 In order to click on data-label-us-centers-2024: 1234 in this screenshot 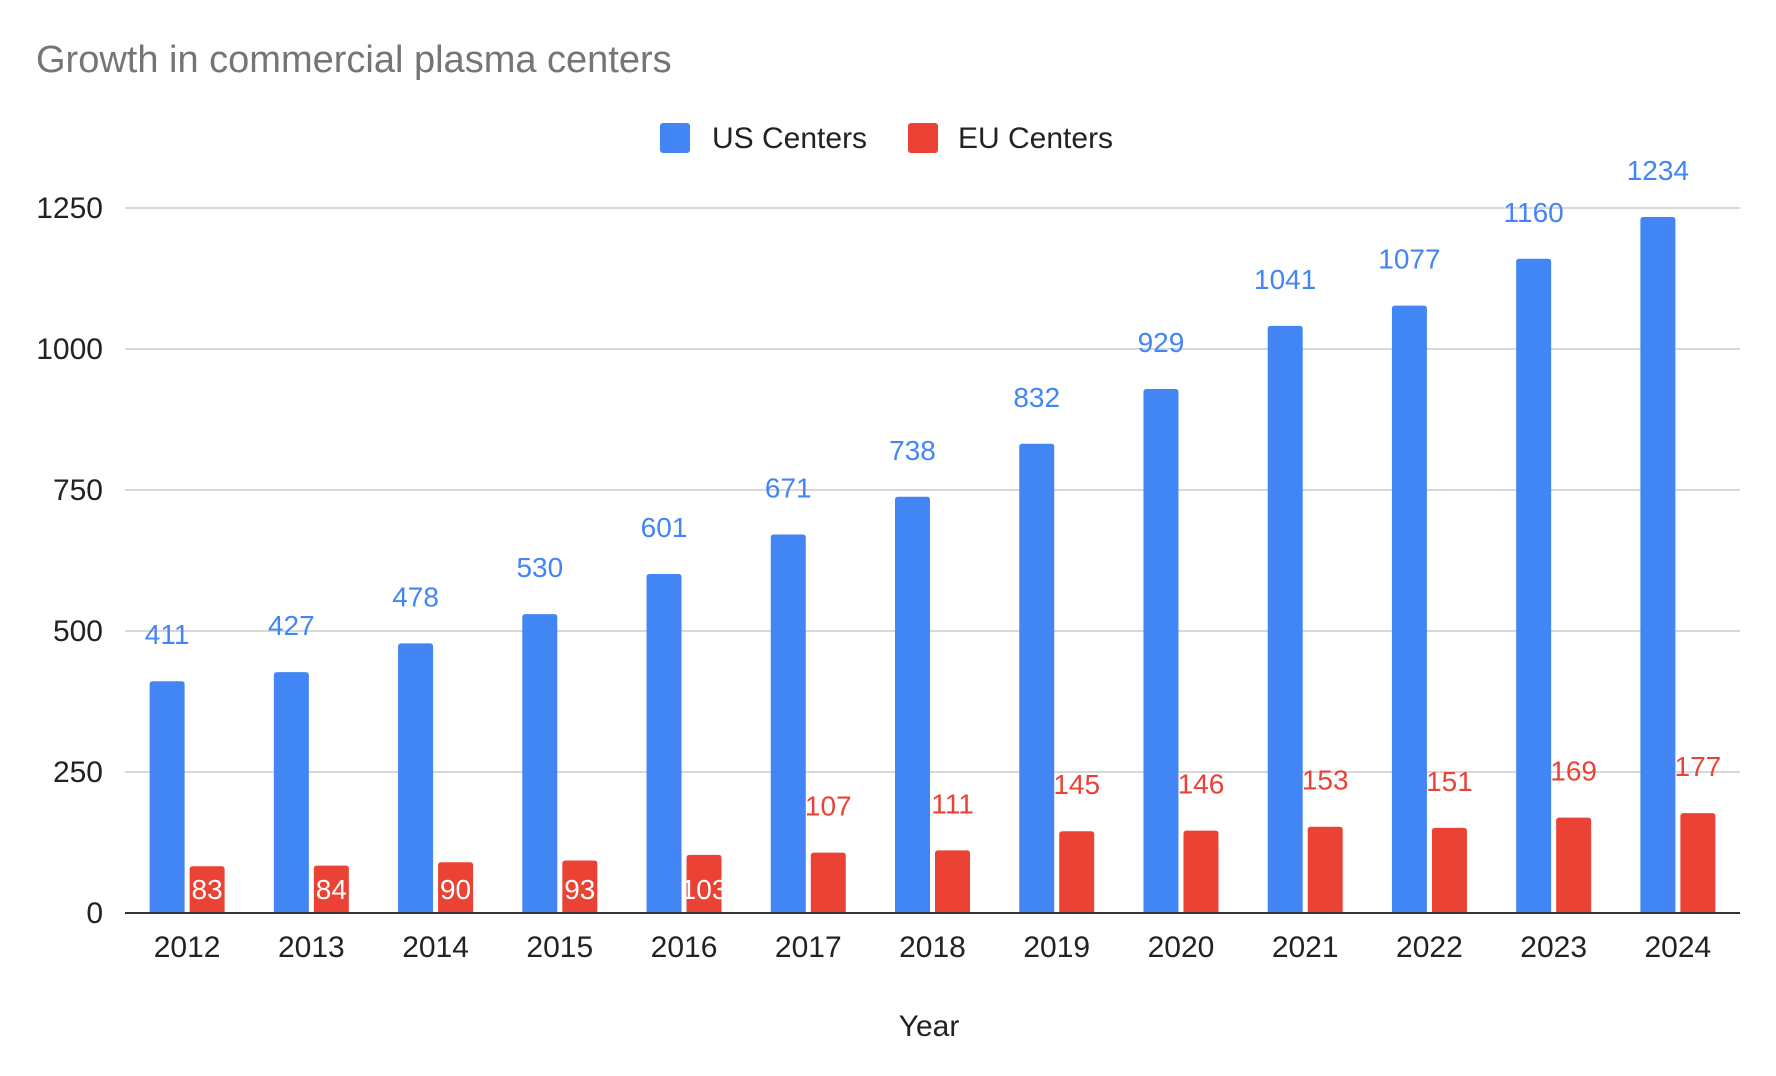, I will do `click(1658, 170)`.